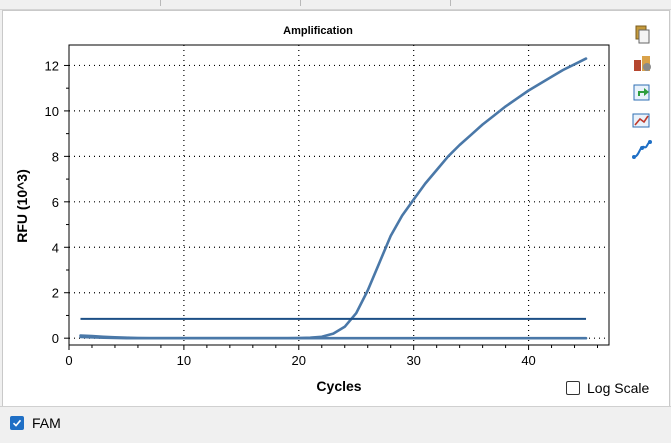 The width and height of the screenshot is (671, 443). Describe the element at coordinates (55, 247) in the screenshot. I see `y-tick-label-2: 4` at that location.